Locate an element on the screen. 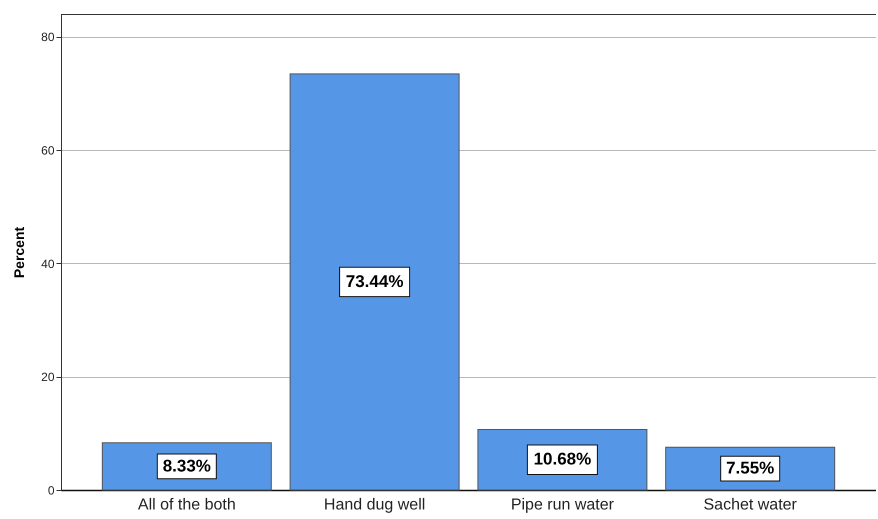  y-tick-label: 20 is located at coordinates (48, 377).